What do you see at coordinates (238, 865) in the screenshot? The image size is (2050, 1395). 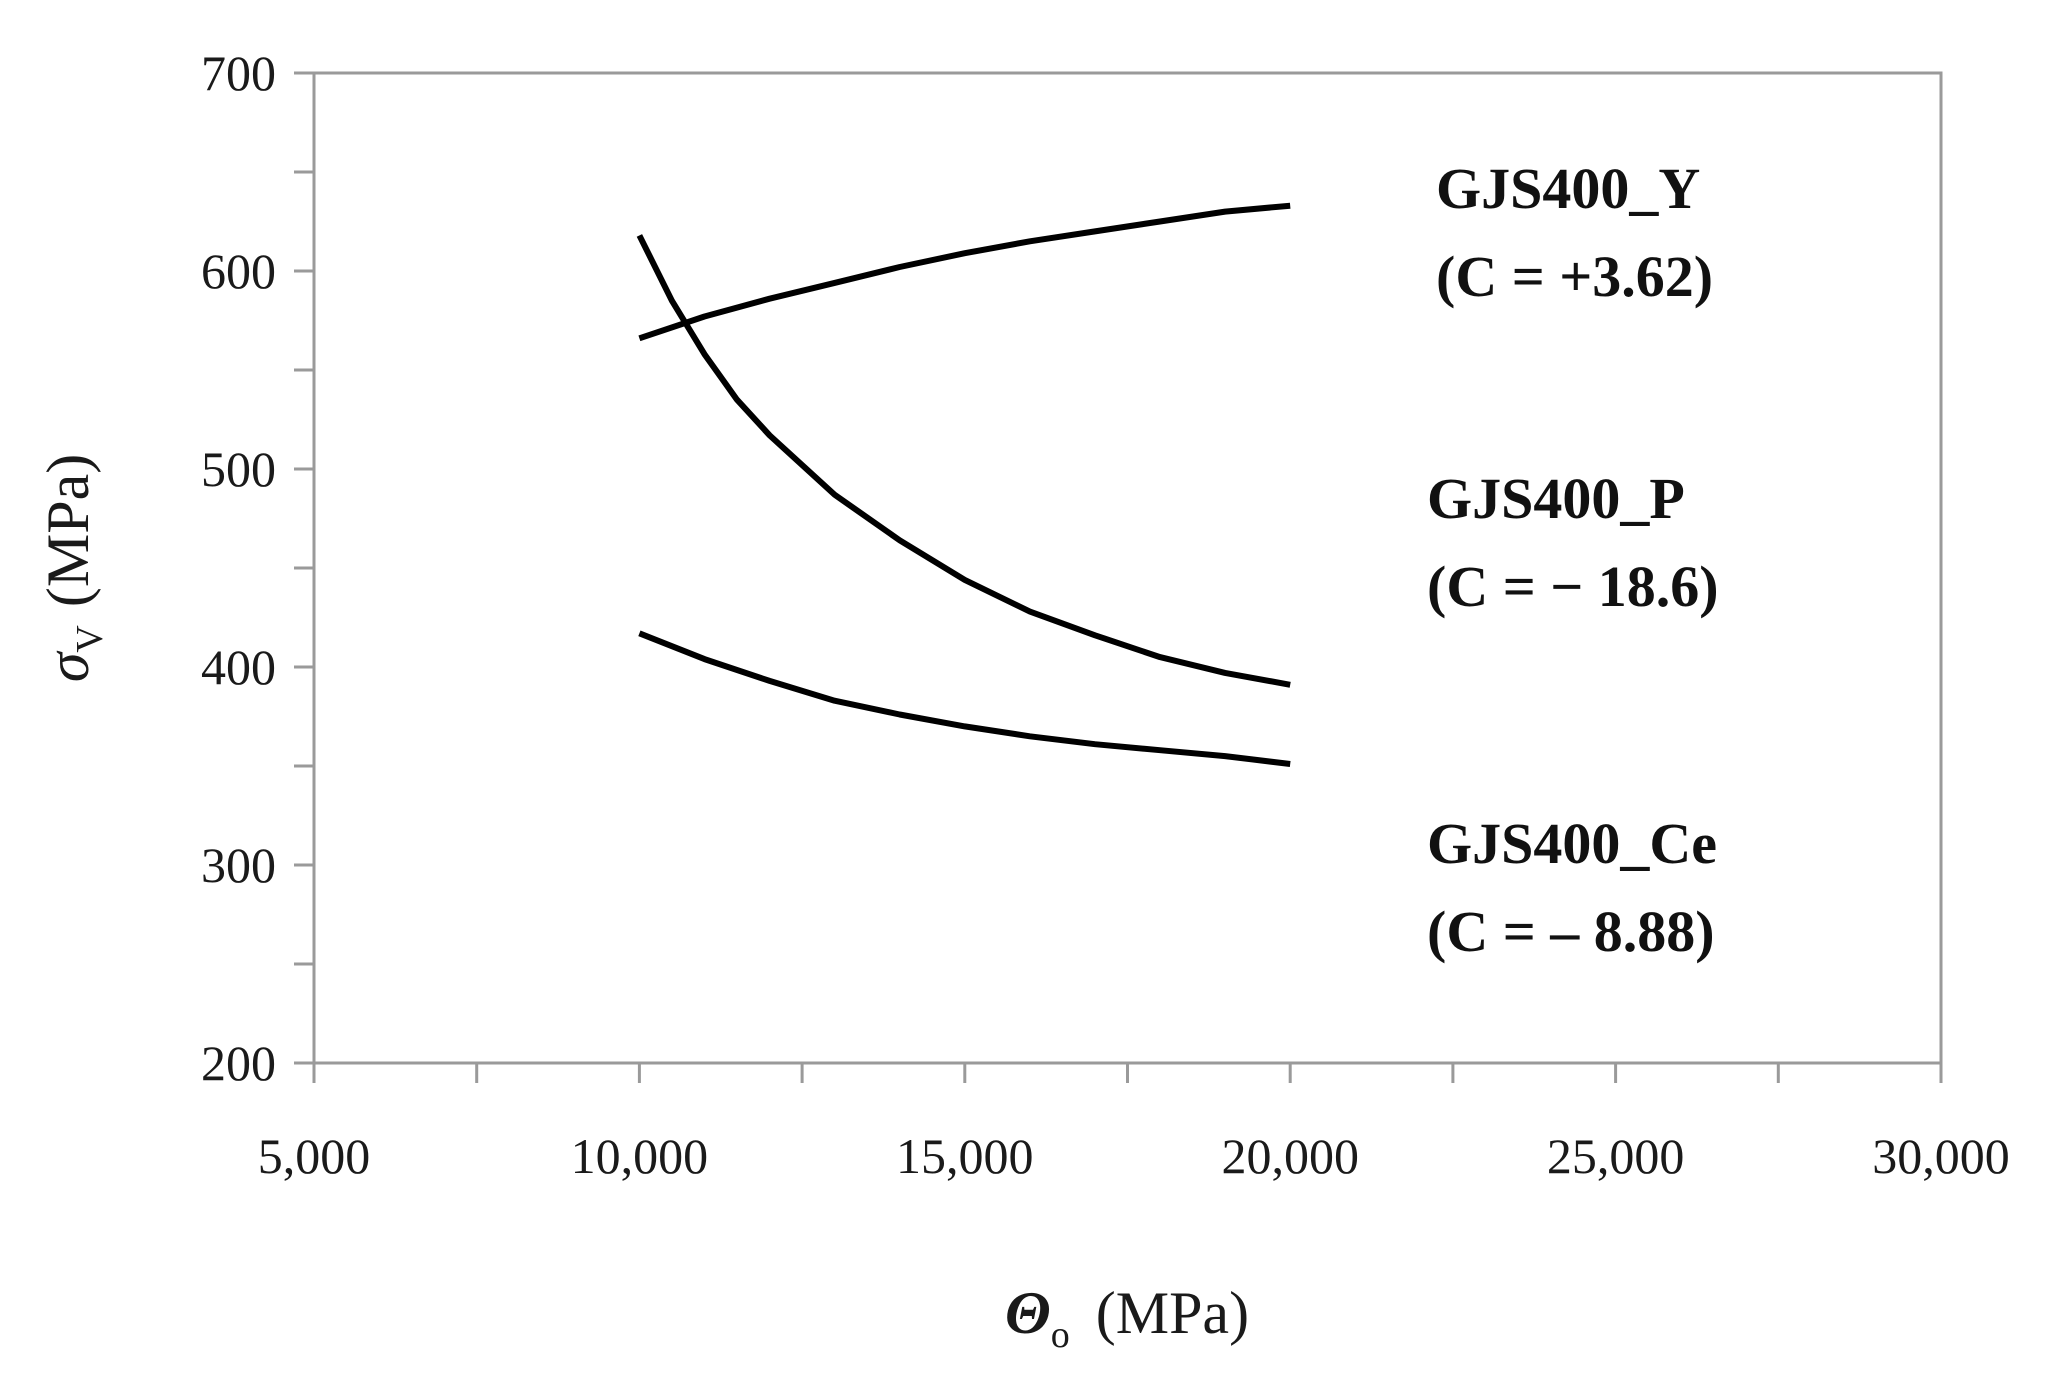 I see `y-tick-label: 300` at bounding box center [238, 865].